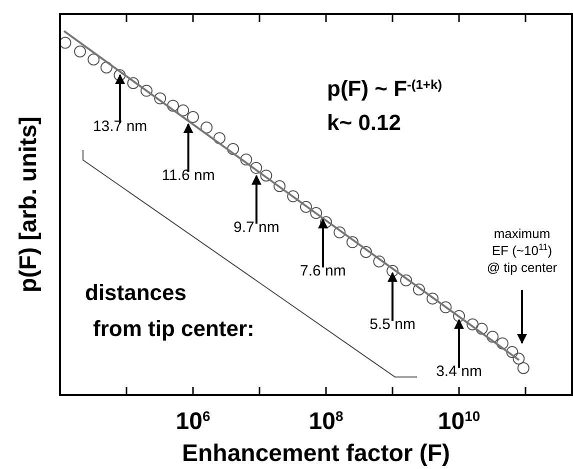 Image resolution: width=573 pixels, height=469 pixels. I want to click on annotation: maximum EF (~10$^{11}$) @ tip center, so click(522, 250).